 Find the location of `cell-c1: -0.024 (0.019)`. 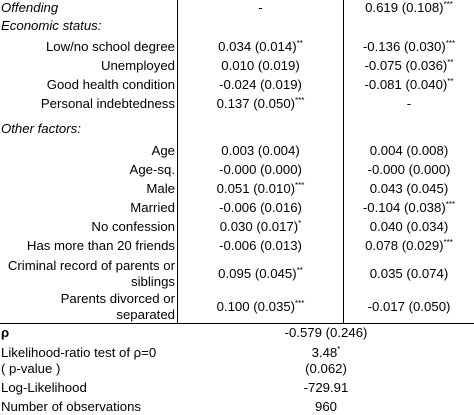

cell-c1: -0.024 (0.019) is located at coordinates (260, 84).